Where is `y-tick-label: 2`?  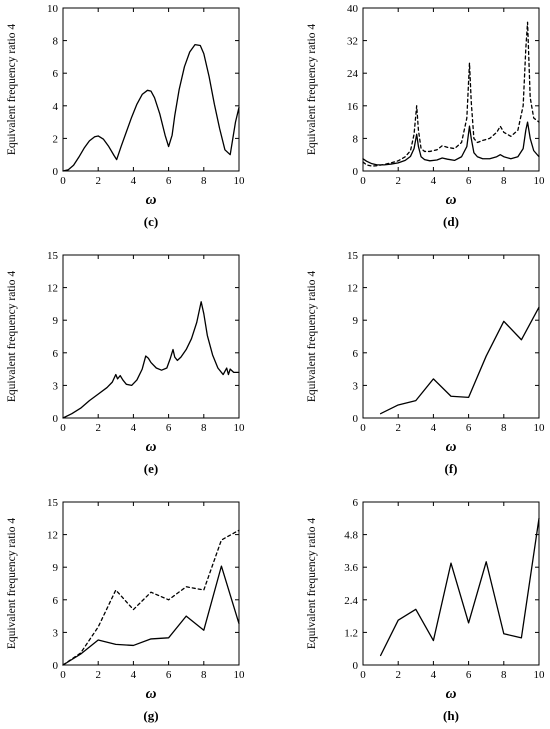 y-tick-label: 2 is located at coordinates (56, 139).